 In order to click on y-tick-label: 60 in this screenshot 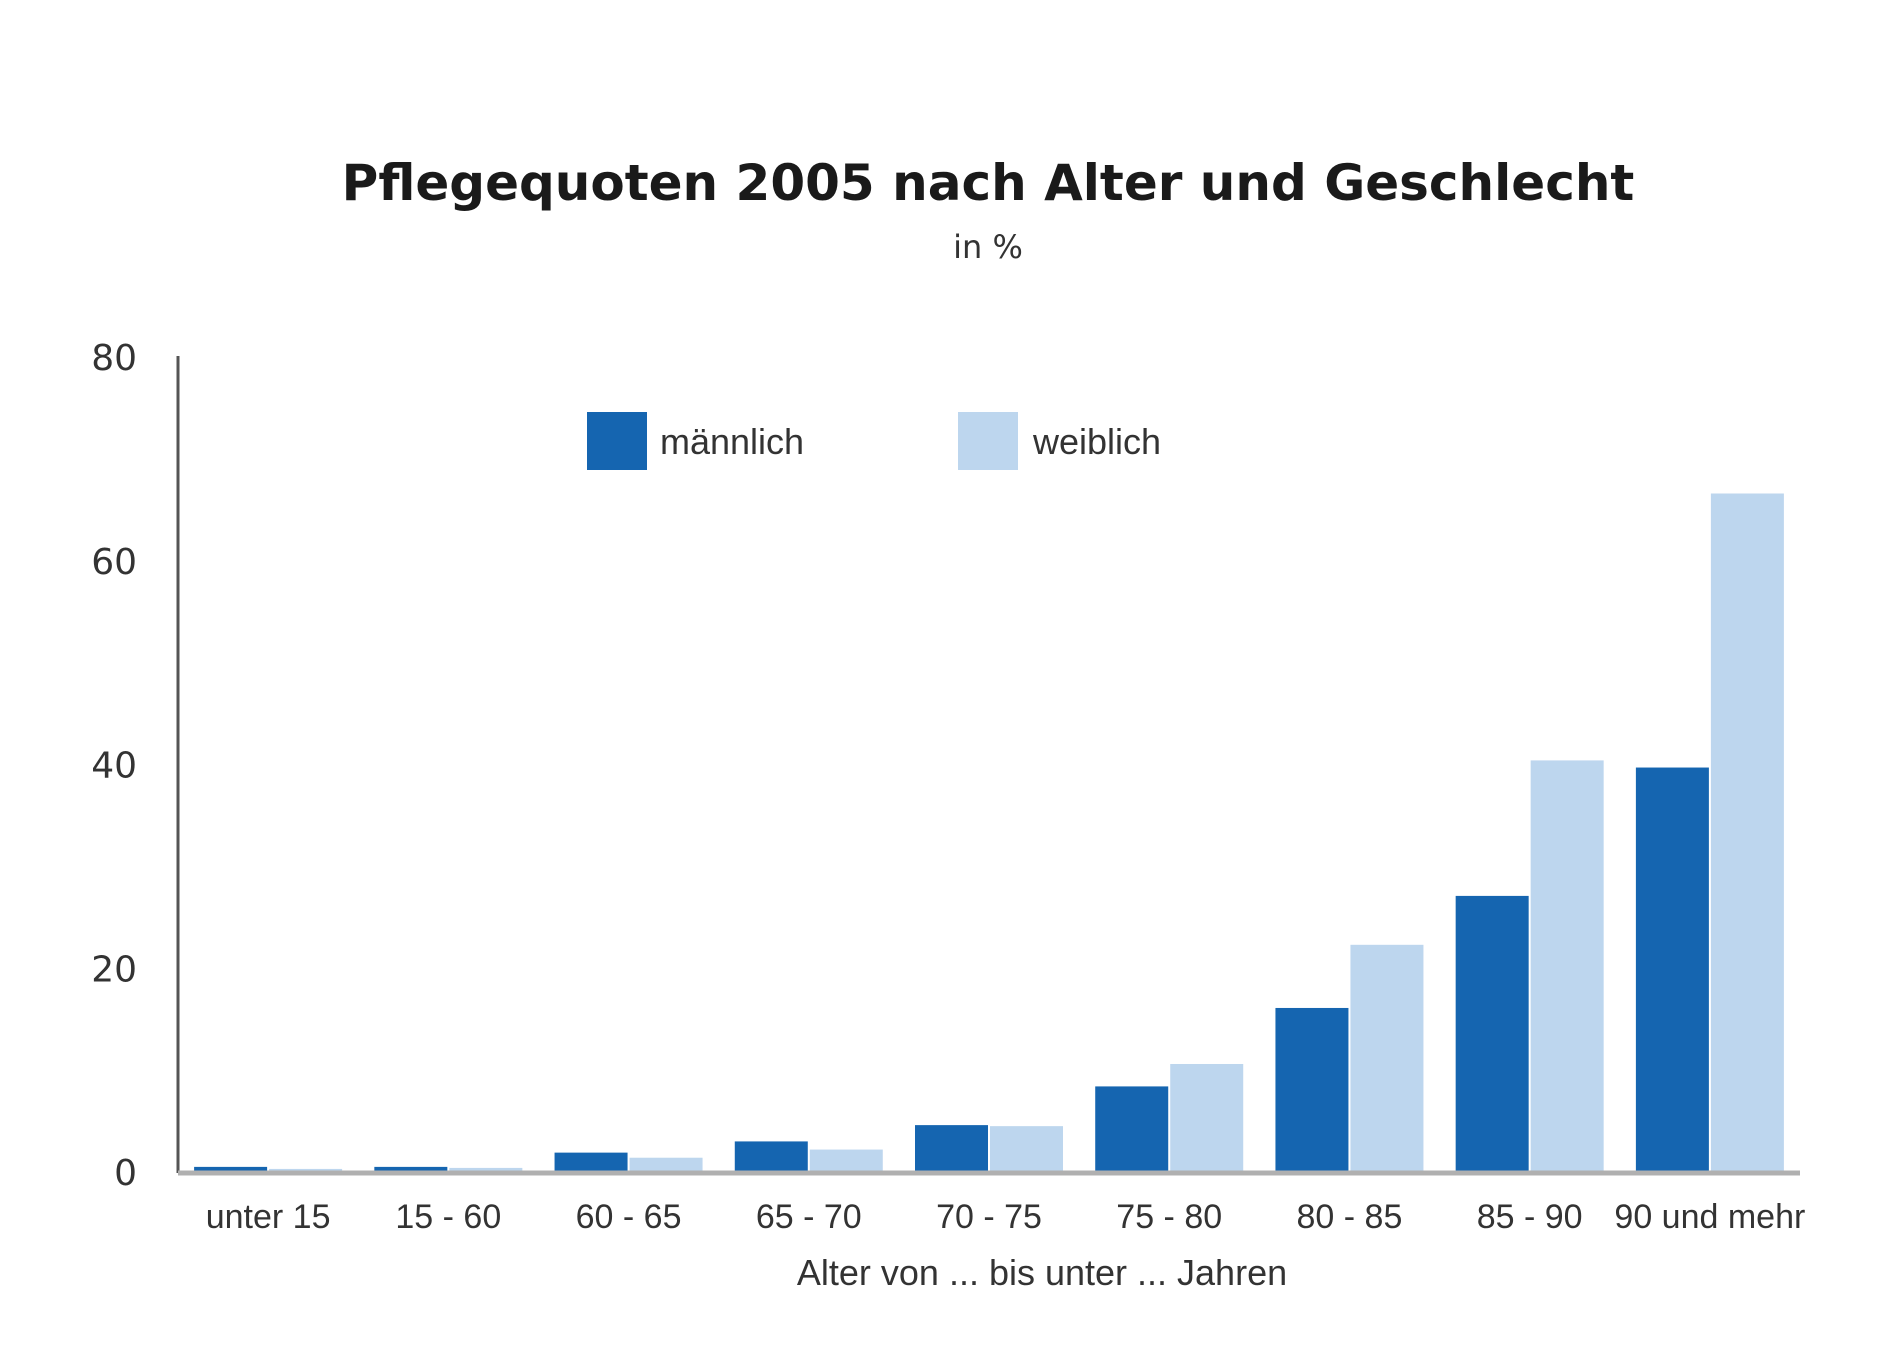, I will do `click(114, 562)`.